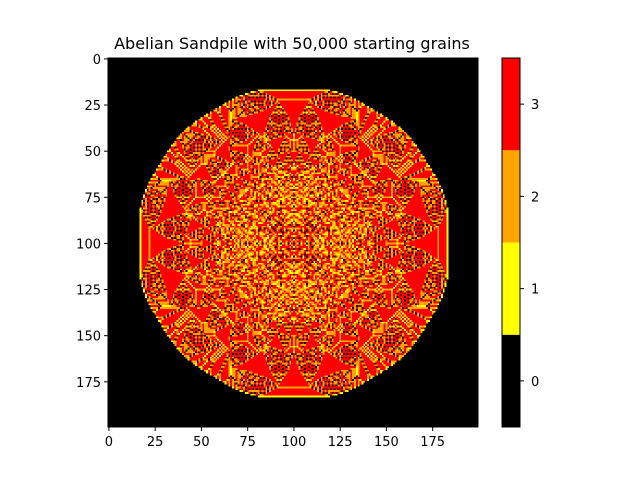 This screenshot has width=640, height=480. I want to click on x-tick-label: 125, so click(340, 442).